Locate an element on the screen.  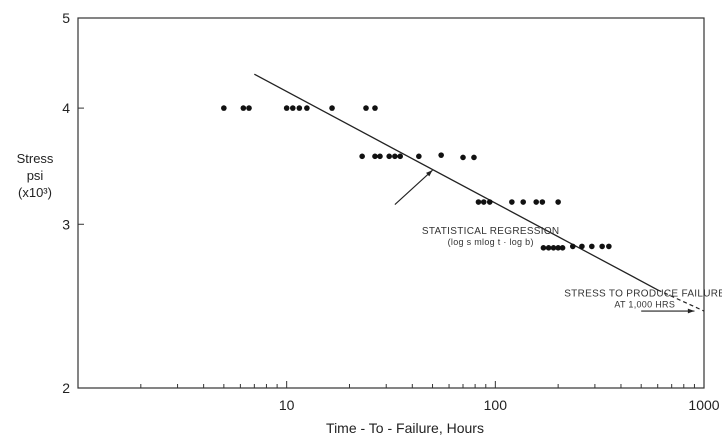
x-axis-label: Time - To - Failure, Hours is located at coordinates (405, 428).